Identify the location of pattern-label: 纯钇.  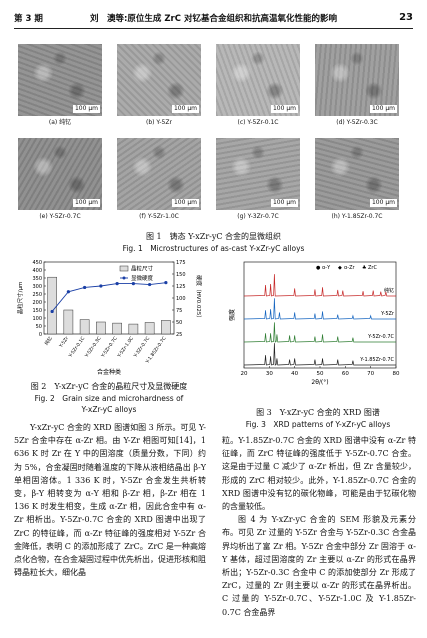
(389, 290).